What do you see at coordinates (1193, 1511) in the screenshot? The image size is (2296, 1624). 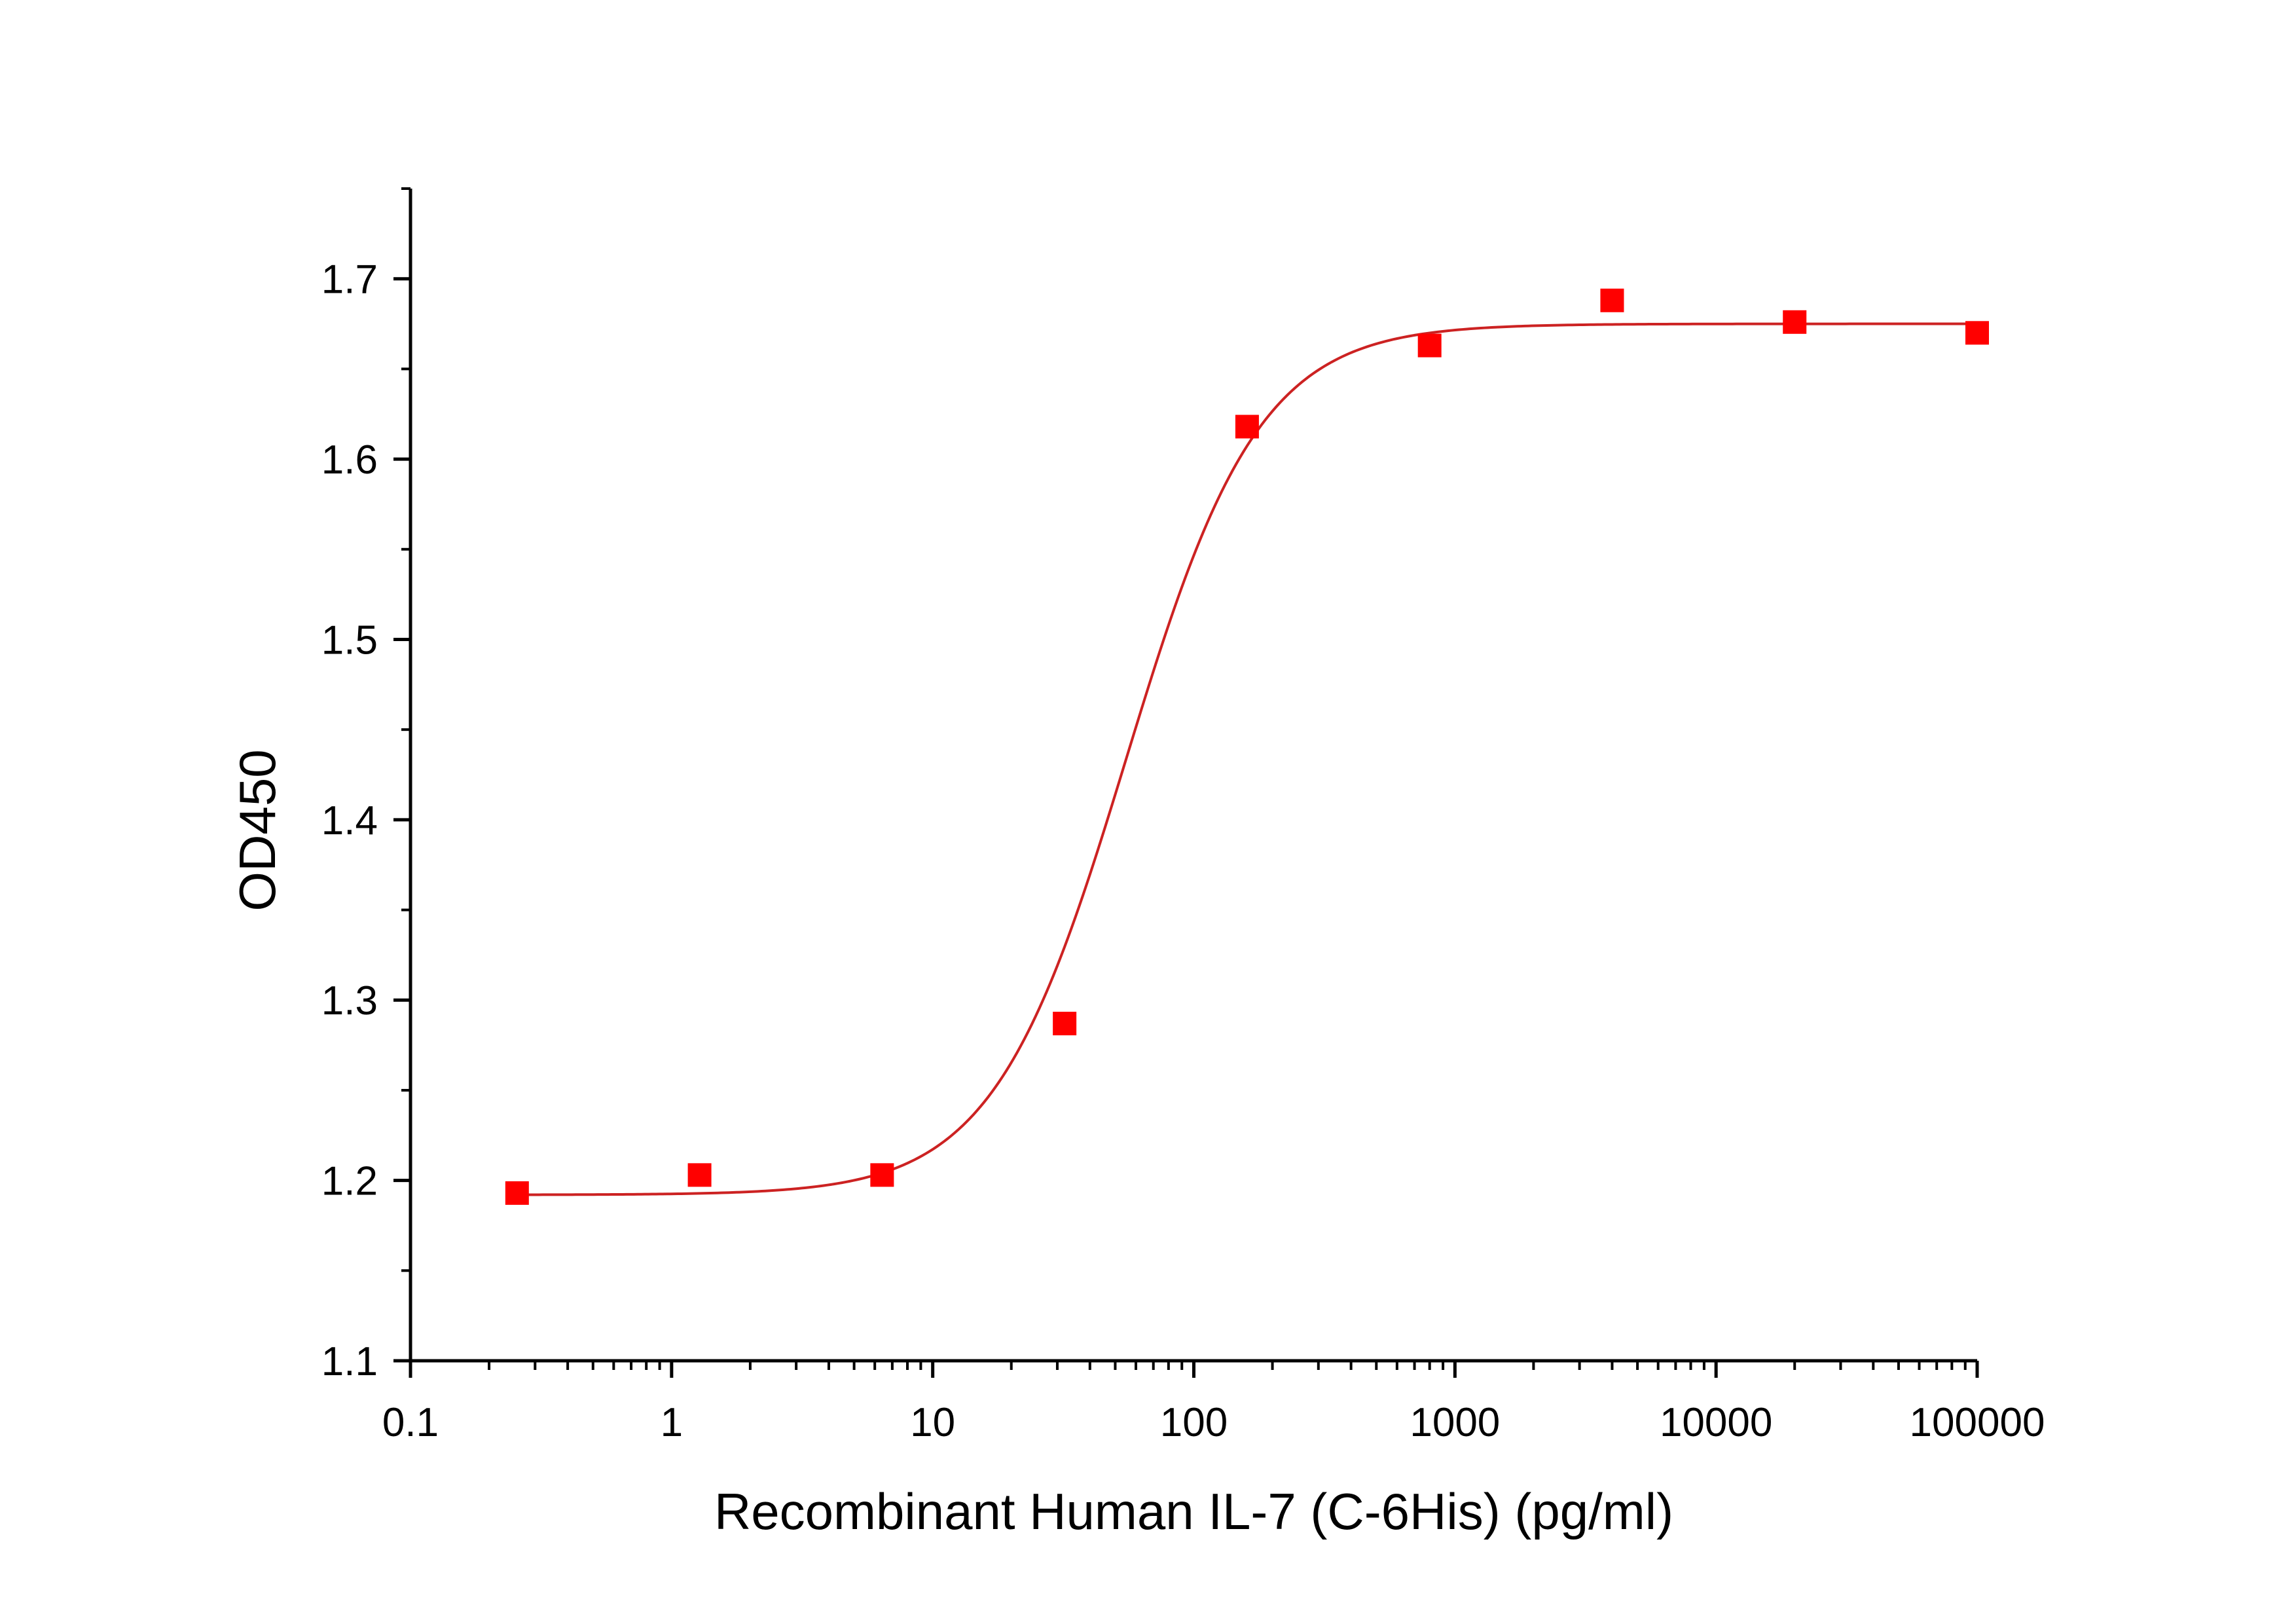 I see `x-axis-title: Recombinant Human IL-7 (C-6His) (pg/ml)` at bounding box center [1193, 1511].